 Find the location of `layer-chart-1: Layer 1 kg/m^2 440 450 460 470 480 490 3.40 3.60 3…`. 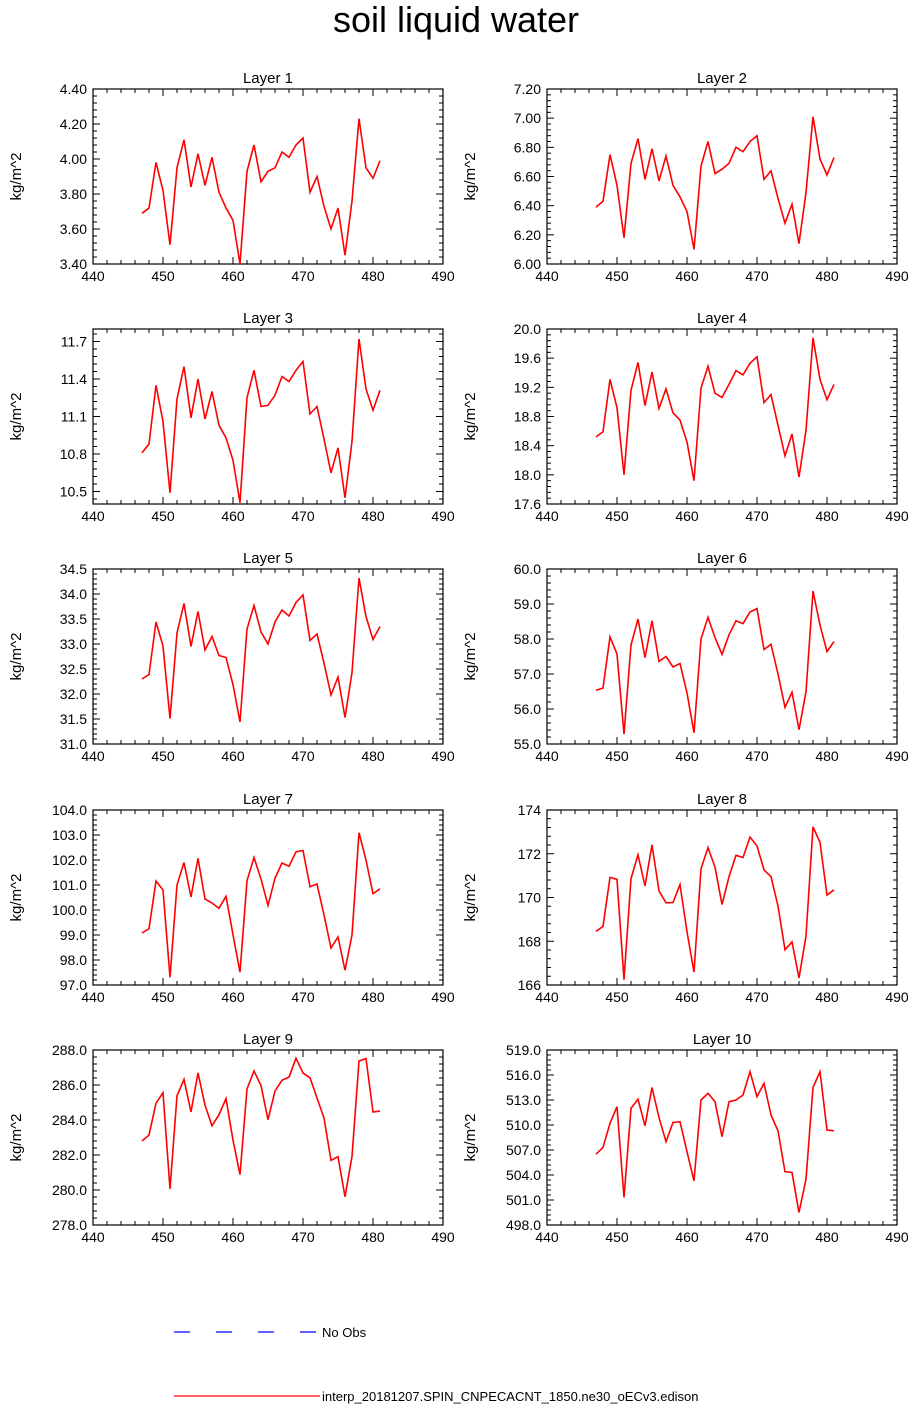

layer-chart-1: Layer 1 kg/m^2 440 450 460 470 480 490 3.40 3.60 3… is located at coordinates (231, 177).